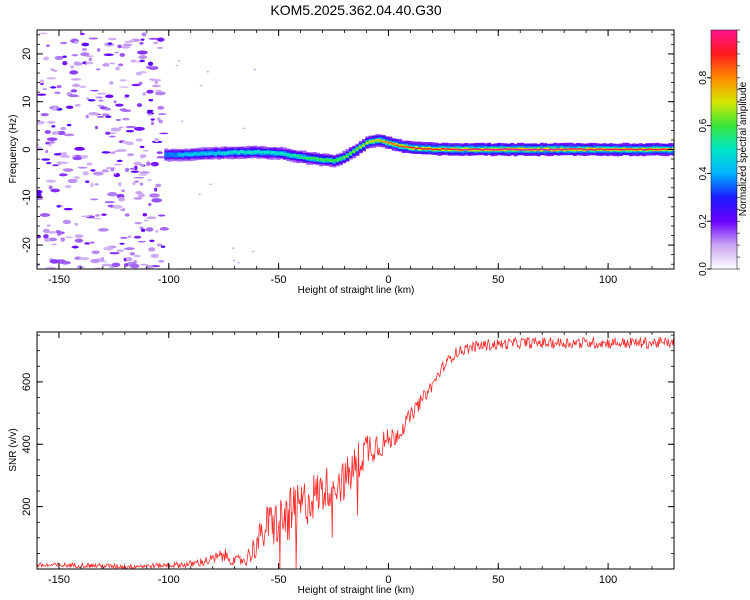 This screenshot has height=600, width=750. Describe the element at coordinates (703, 221) in the screenshot. I see `colorbar-tick-label: 0.2` at that location.